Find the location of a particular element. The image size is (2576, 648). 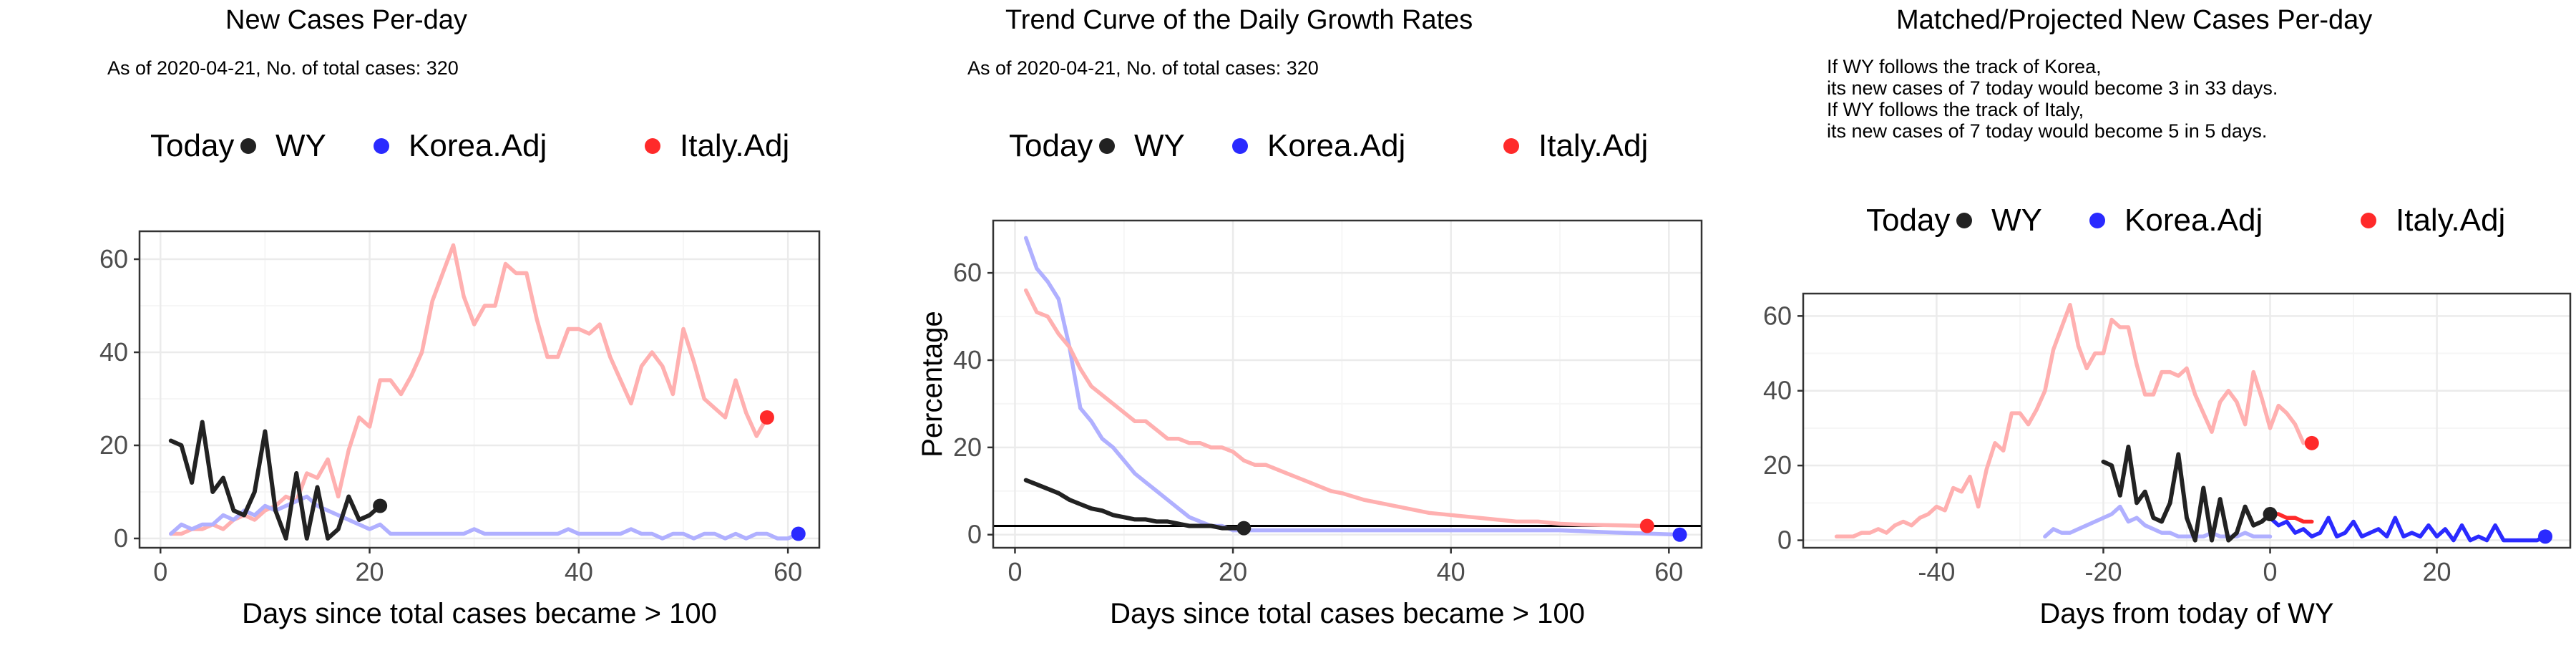

chart-note: If WY follows the track of Korea, is located at coordinates (1964, 66).